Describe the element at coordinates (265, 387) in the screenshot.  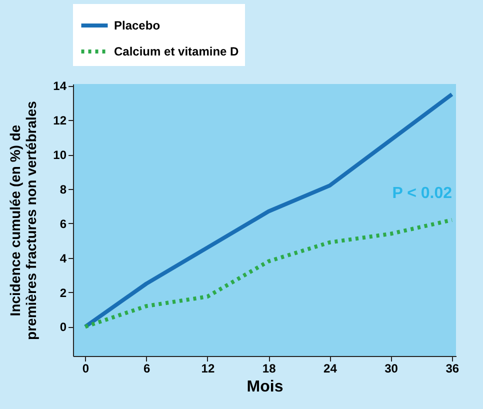
I see `x-axis-title: Mois` at that location.